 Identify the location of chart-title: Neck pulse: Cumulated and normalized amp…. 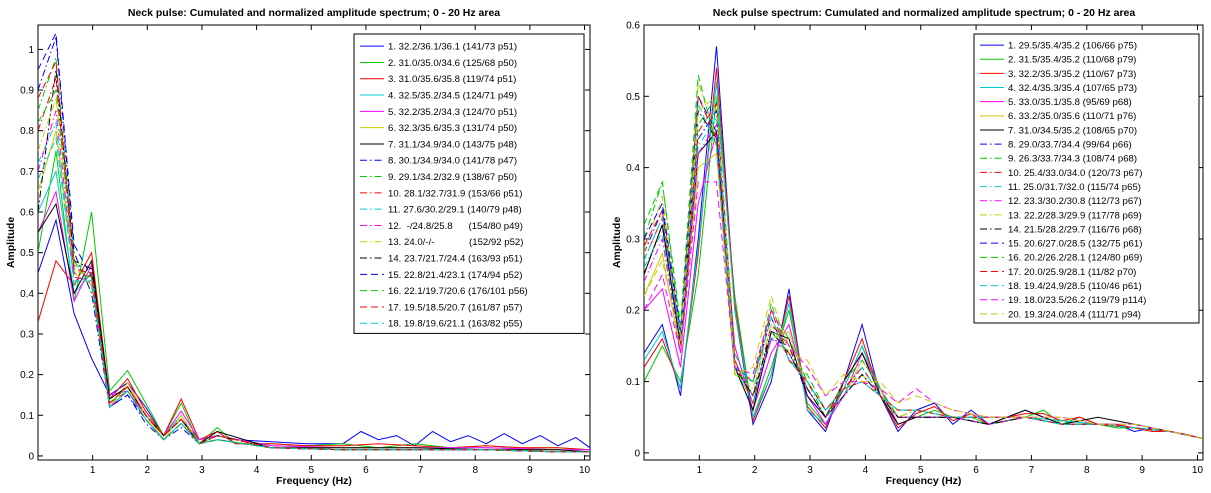
(314, 13).